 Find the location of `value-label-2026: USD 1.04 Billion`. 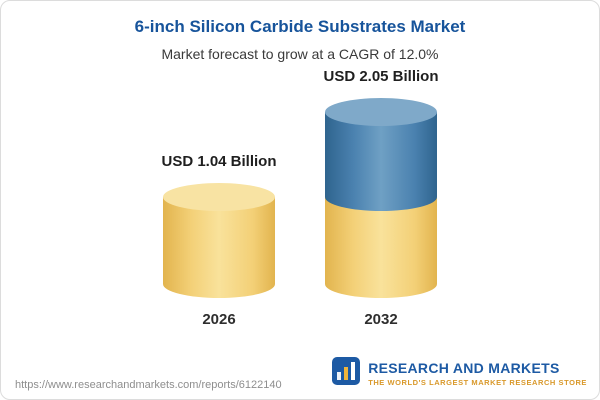

value-label-2026: USD 1.04 Billion is located at coordinates (219, 161).